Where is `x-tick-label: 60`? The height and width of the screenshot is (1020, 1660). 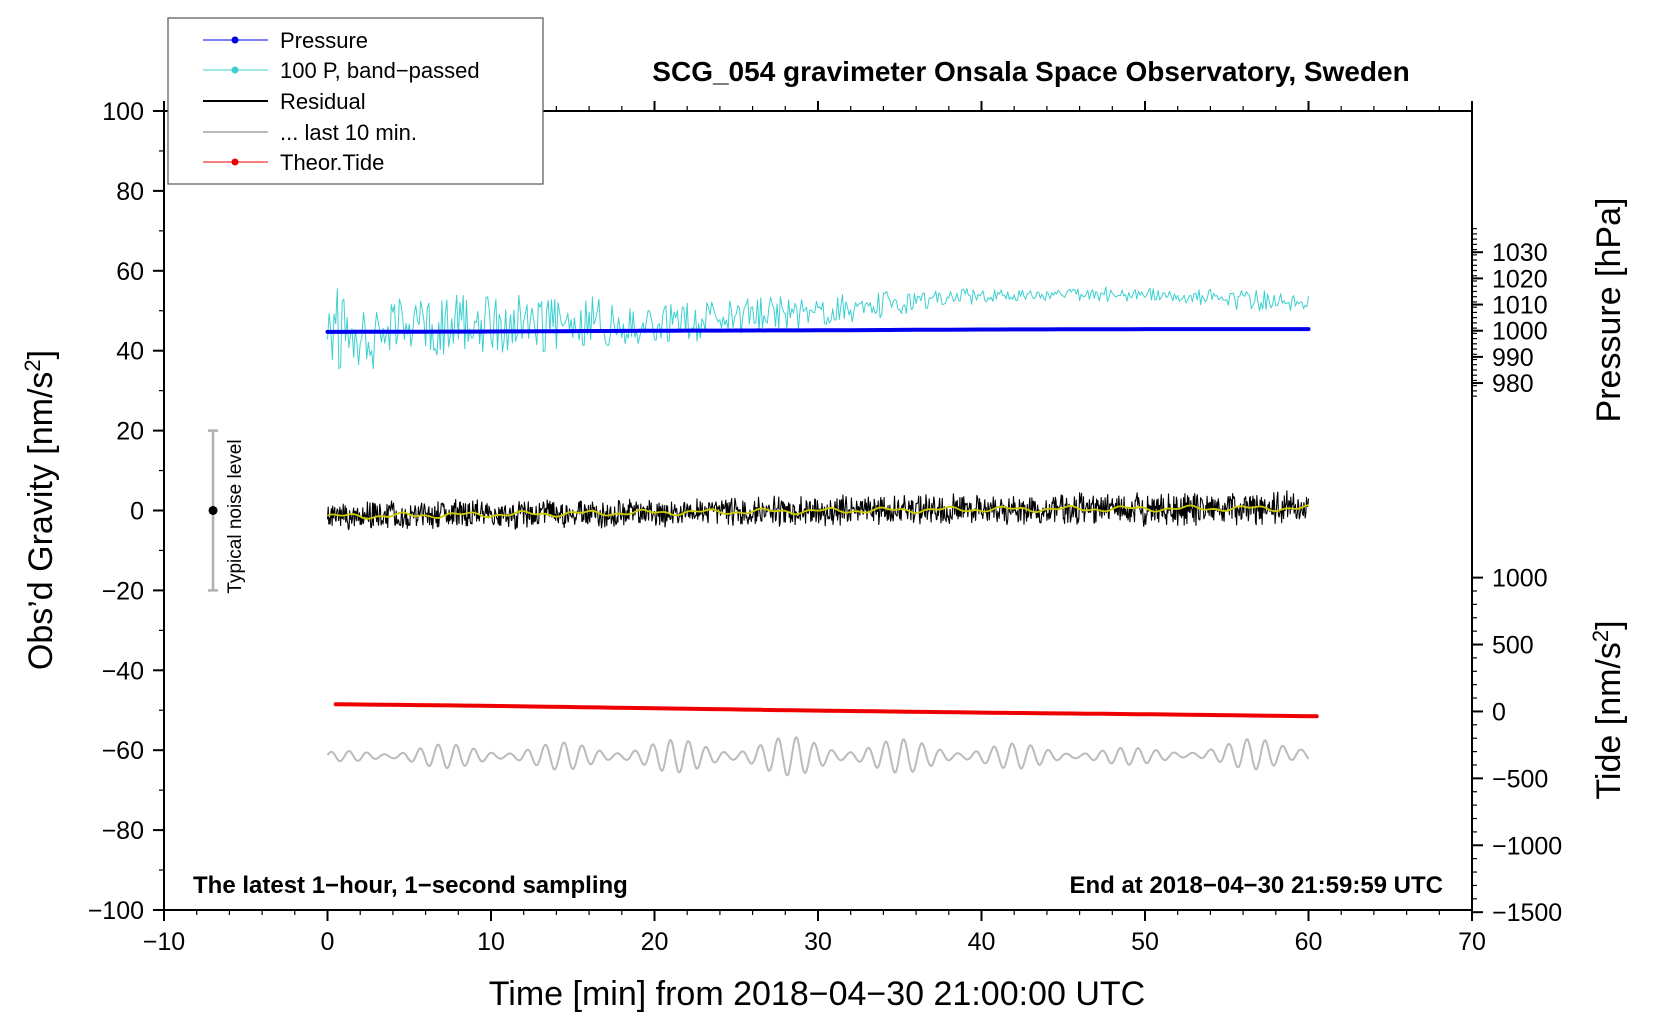 x-tick-label: 60 is located at coordinates (1309, 942).